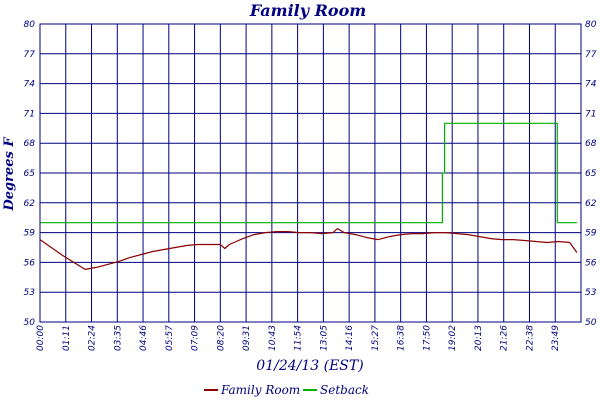 Image resolution: width=600 pixels, height=400 pixels. Describe the element at coordinates (273, 338) in the screenshot. I see `x-tick-label: 10:43` at that location.